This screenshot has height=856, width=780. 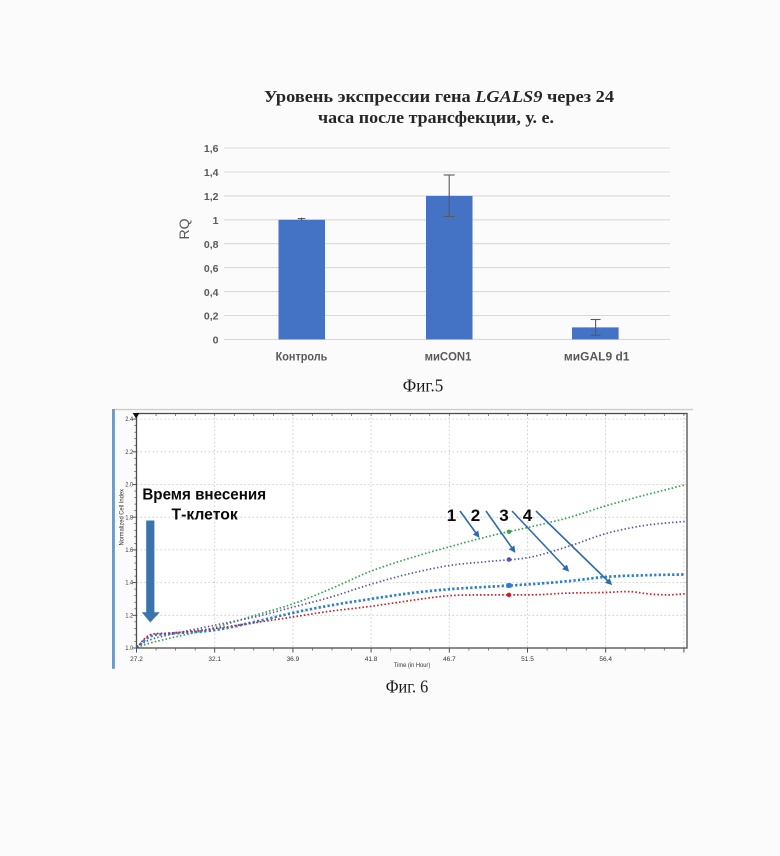 I want to click on svg-text: Time (in Hour), so click(x=412, y=666).